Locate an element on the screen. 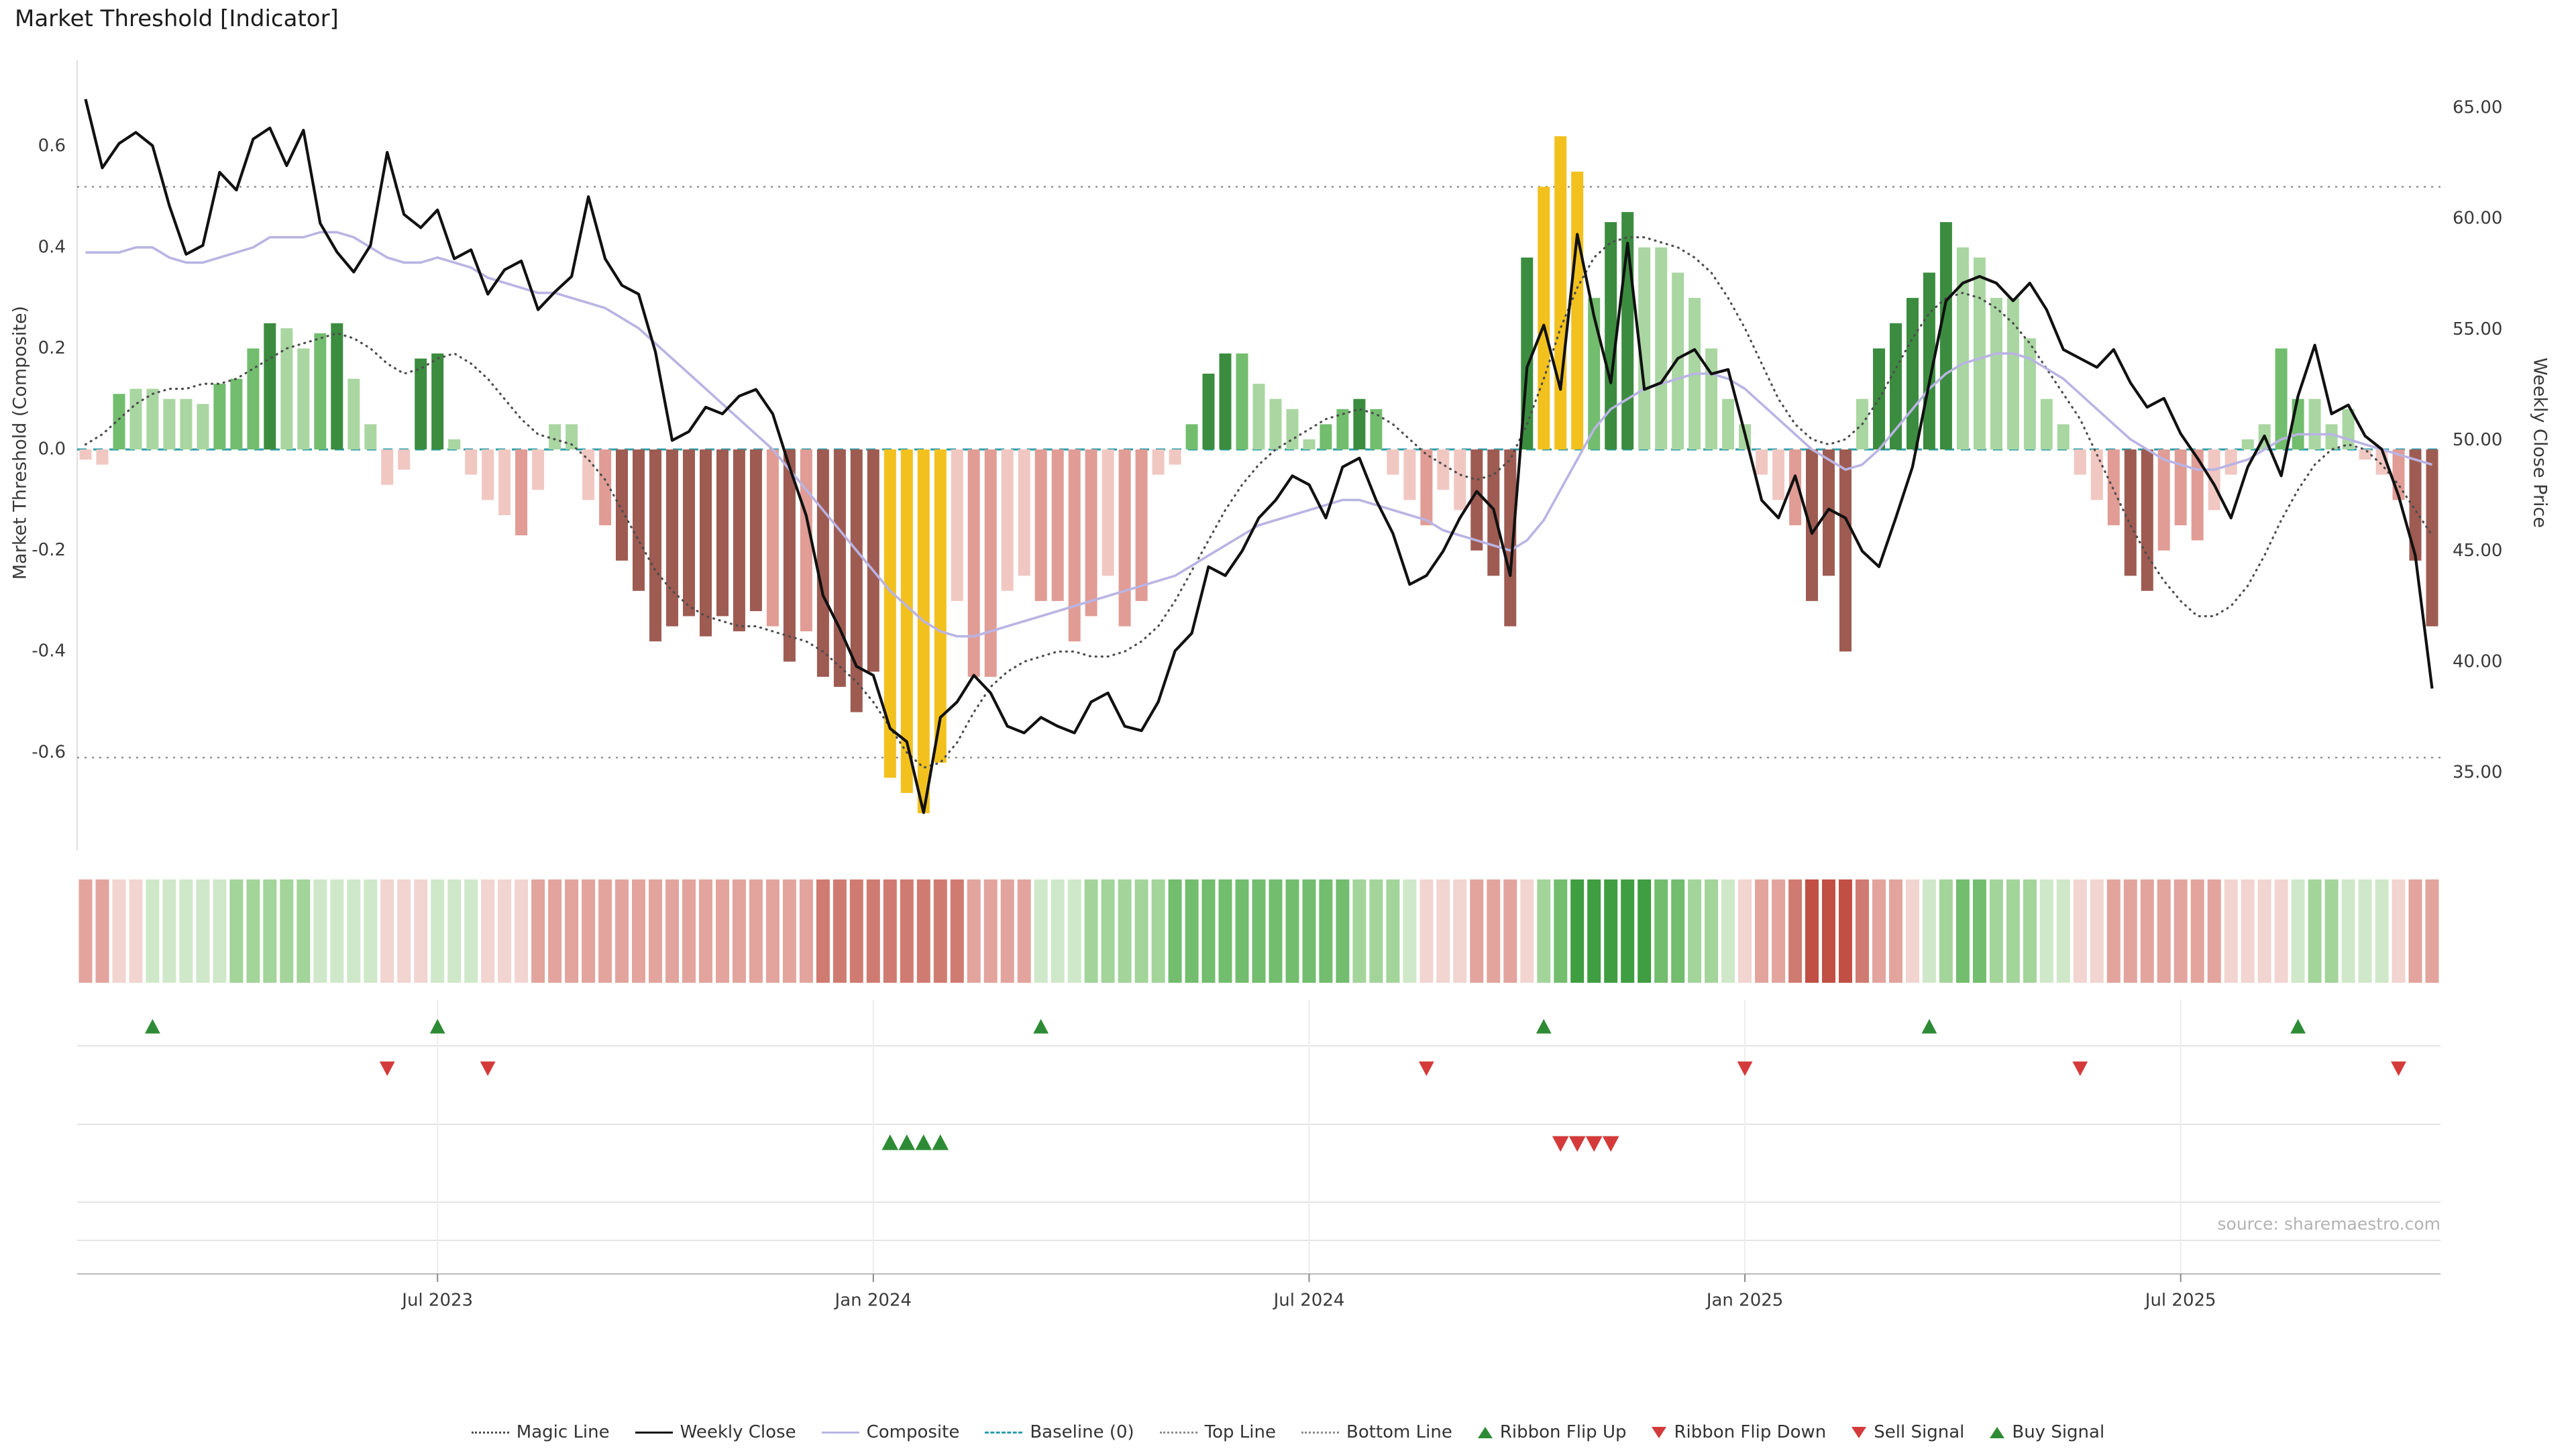  right-axis-tick-label: 35.00 is located at coordinates (2477, 773).